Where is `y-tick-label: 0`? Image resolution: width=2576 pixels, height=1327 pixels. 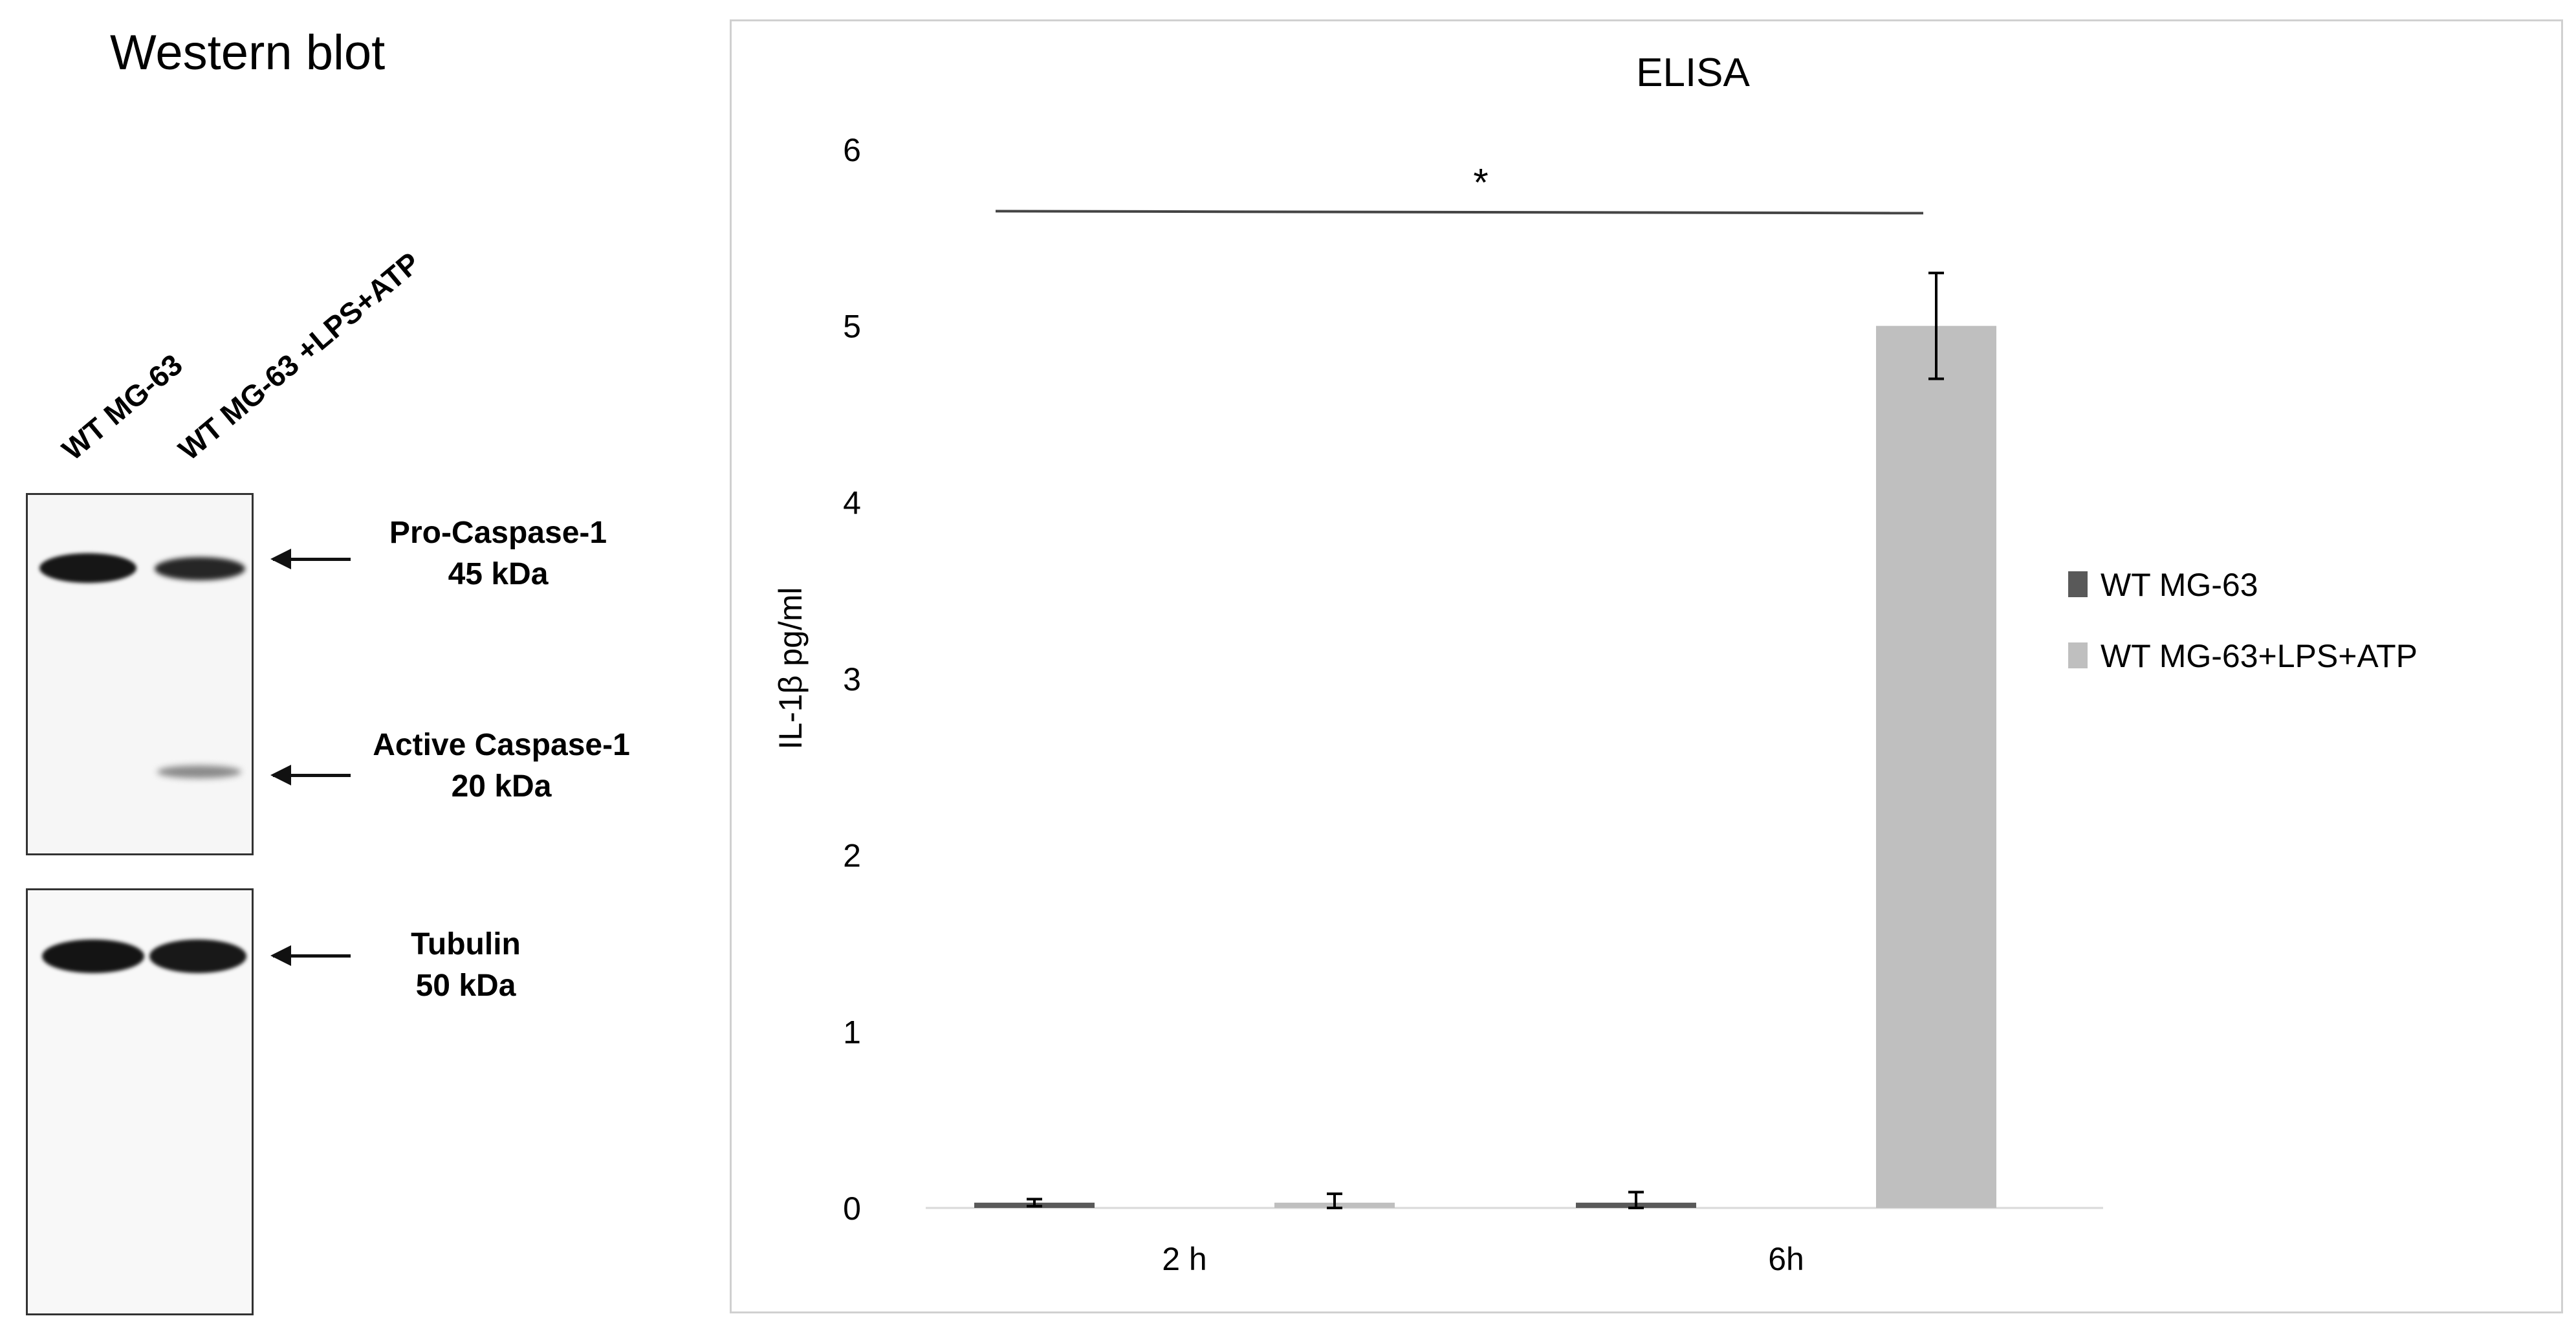
y-tick-label: 0 is located at coordinates (852, 1208).